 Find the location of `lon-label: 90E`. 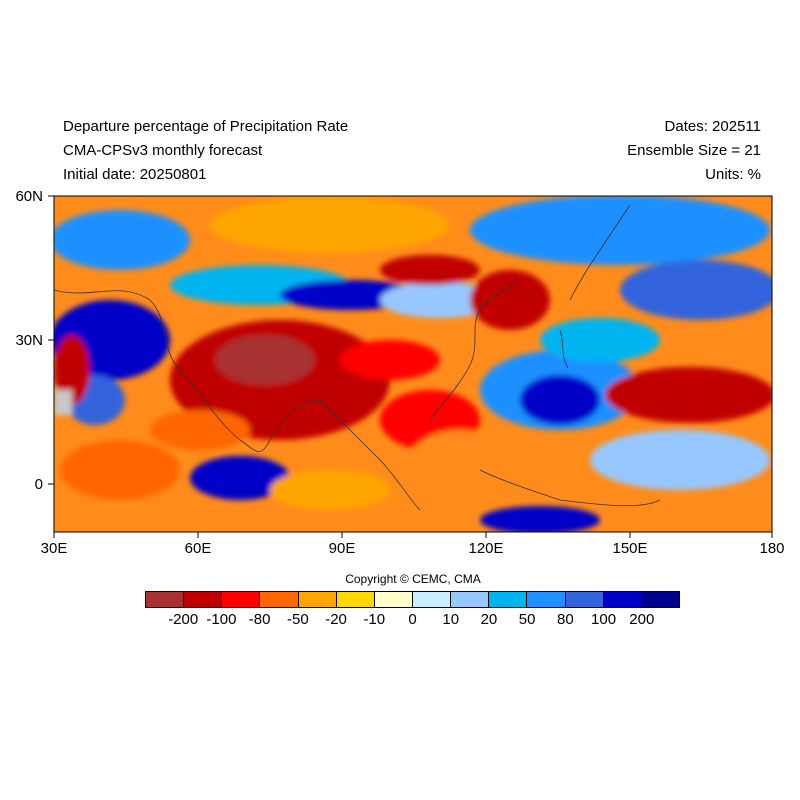

lon-label: 90E is located at coordinates (342, 548).